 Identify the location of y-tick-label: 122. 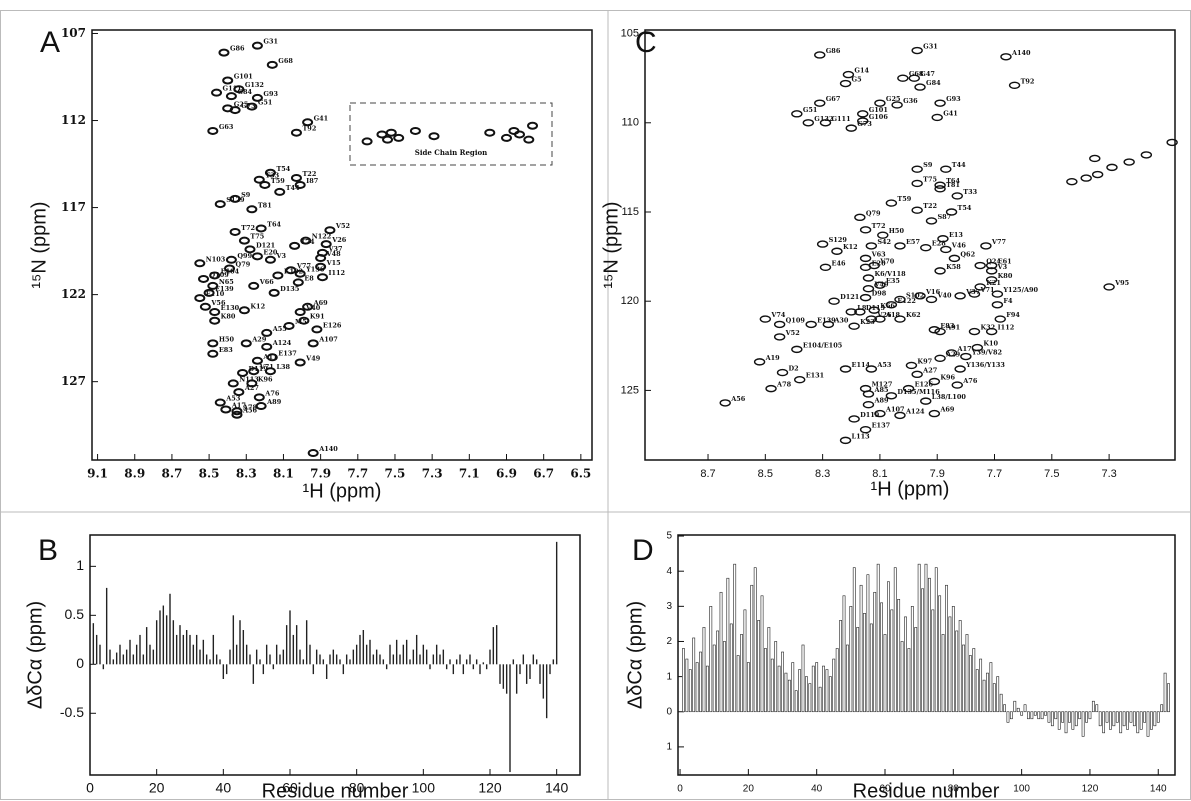
(73, 294).